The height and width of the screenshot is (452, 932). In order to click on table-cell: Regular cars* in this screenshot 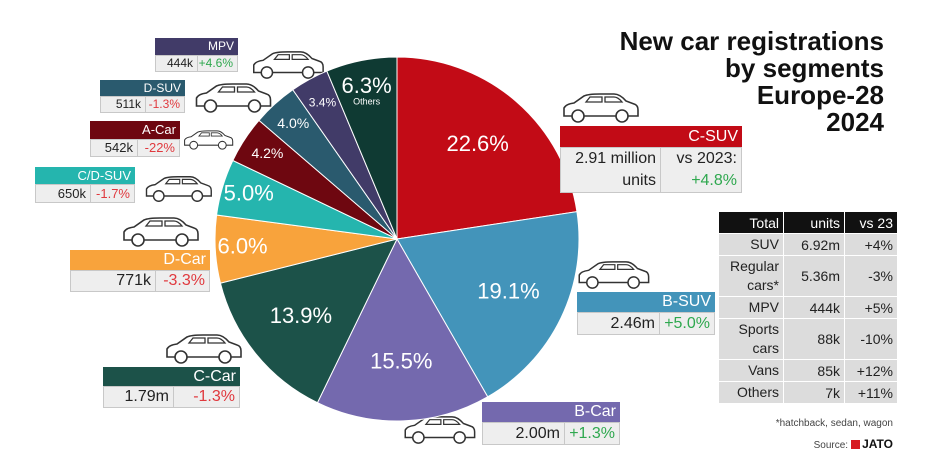, I will do `click(751, 276)`.